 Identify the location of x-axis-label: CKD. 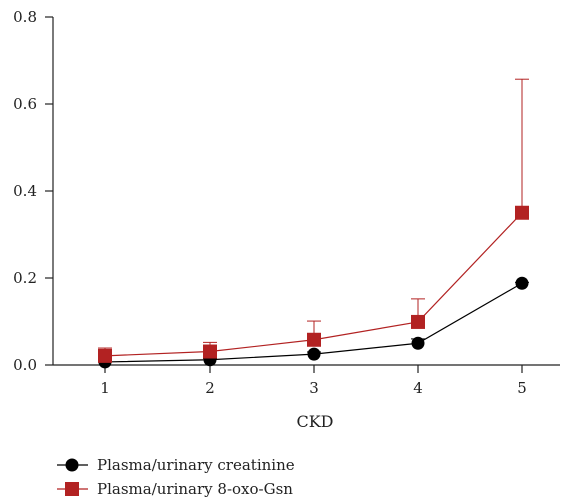
(314, 421).